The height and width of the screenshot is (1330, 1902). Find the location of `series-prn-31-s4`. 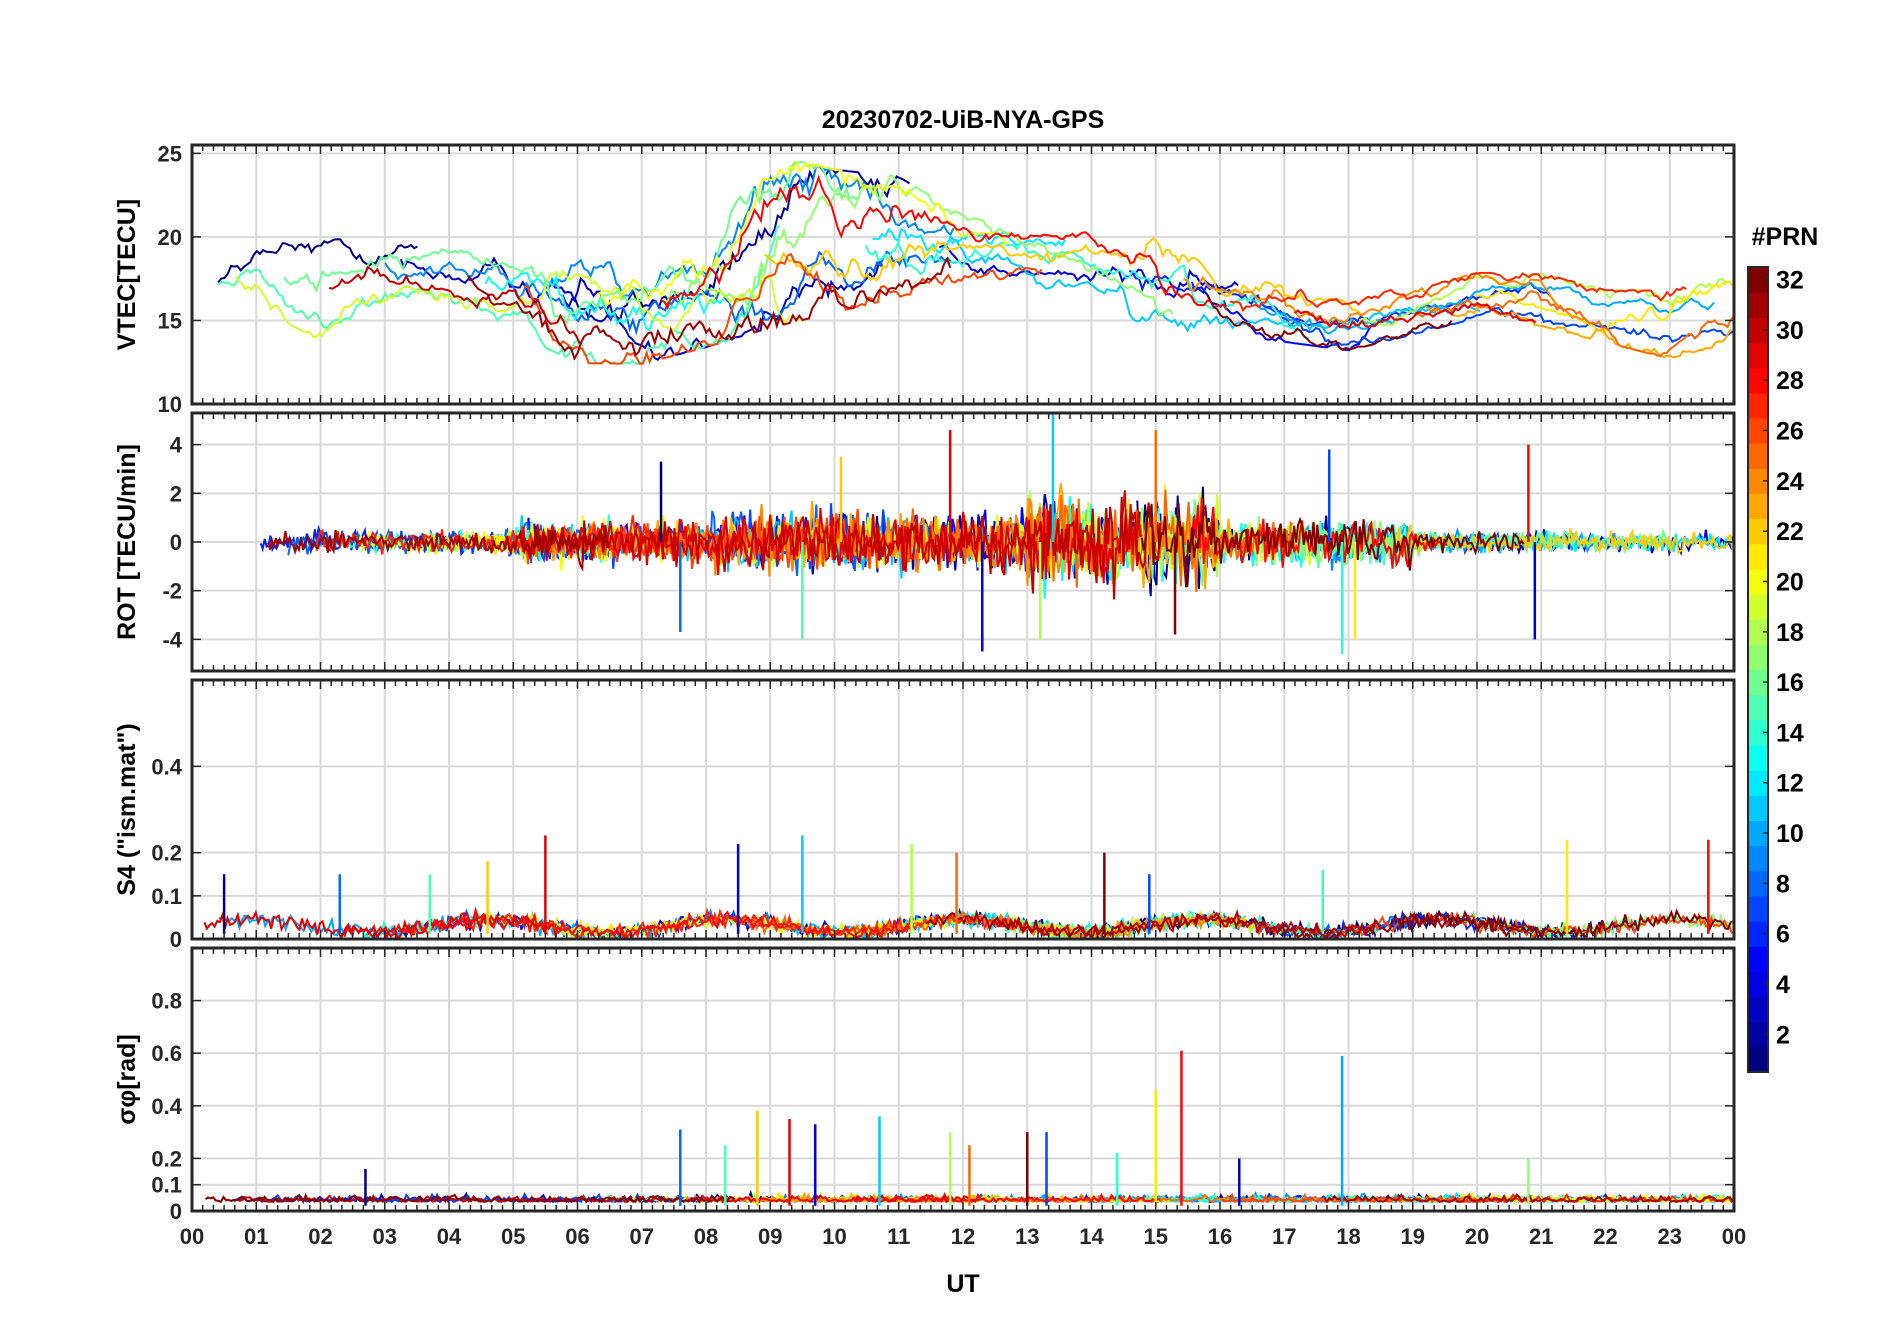

series-prn-31-s4 is located at coordinates (1235, 924).